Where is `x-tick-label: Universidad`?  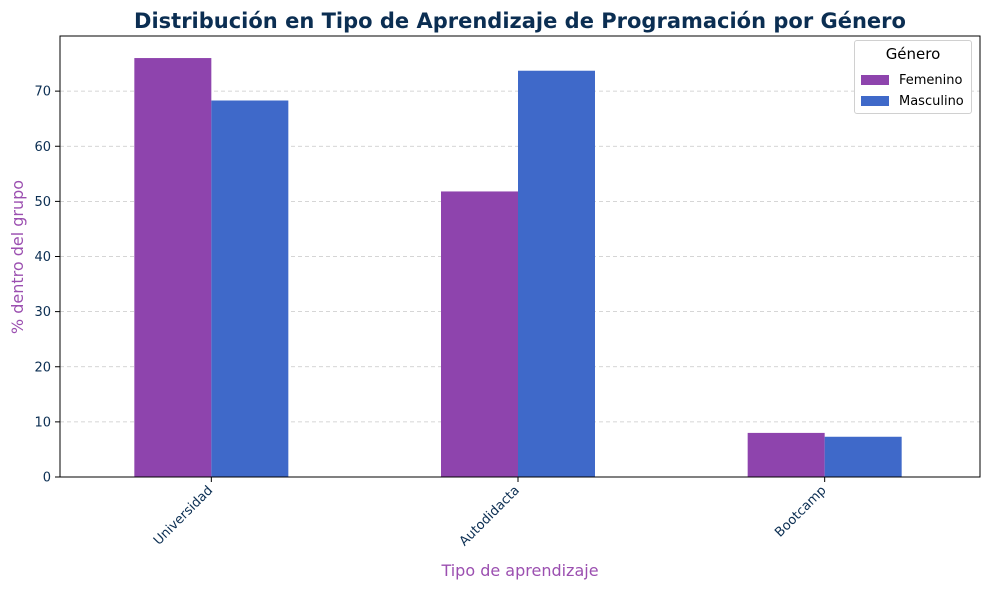
x-tick-label: Universidad is located at coordinates (183, 515).